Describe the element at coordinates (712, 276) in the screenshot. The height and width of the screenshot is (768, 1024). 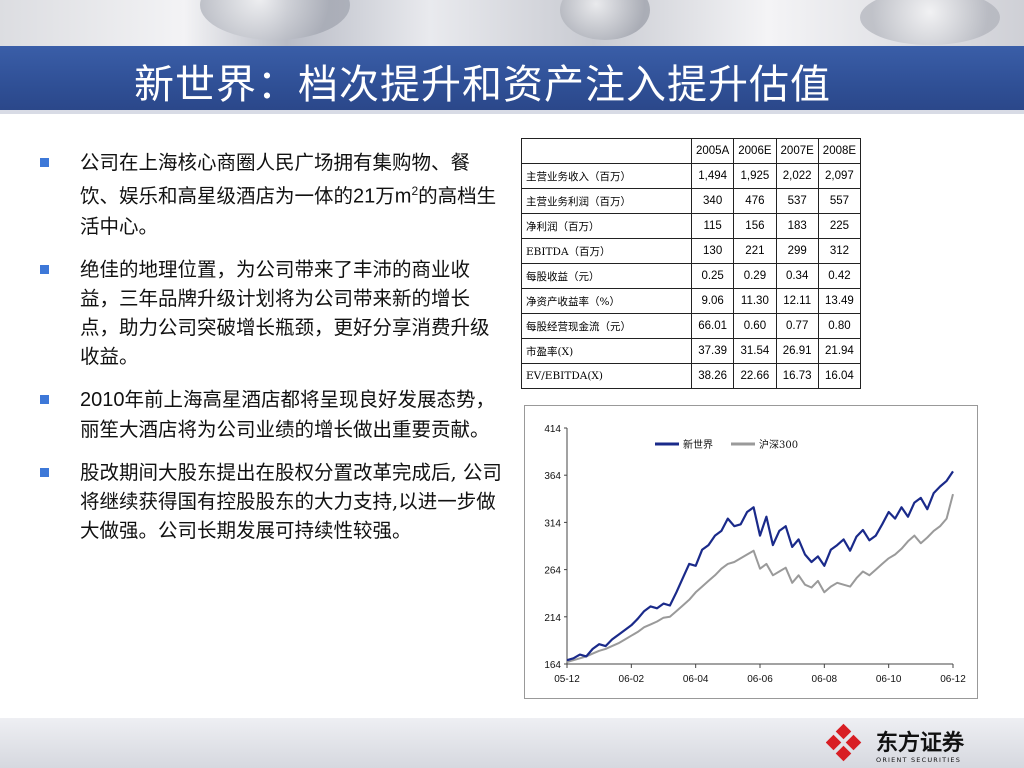
I see `table-cell: 0.25` at that location.